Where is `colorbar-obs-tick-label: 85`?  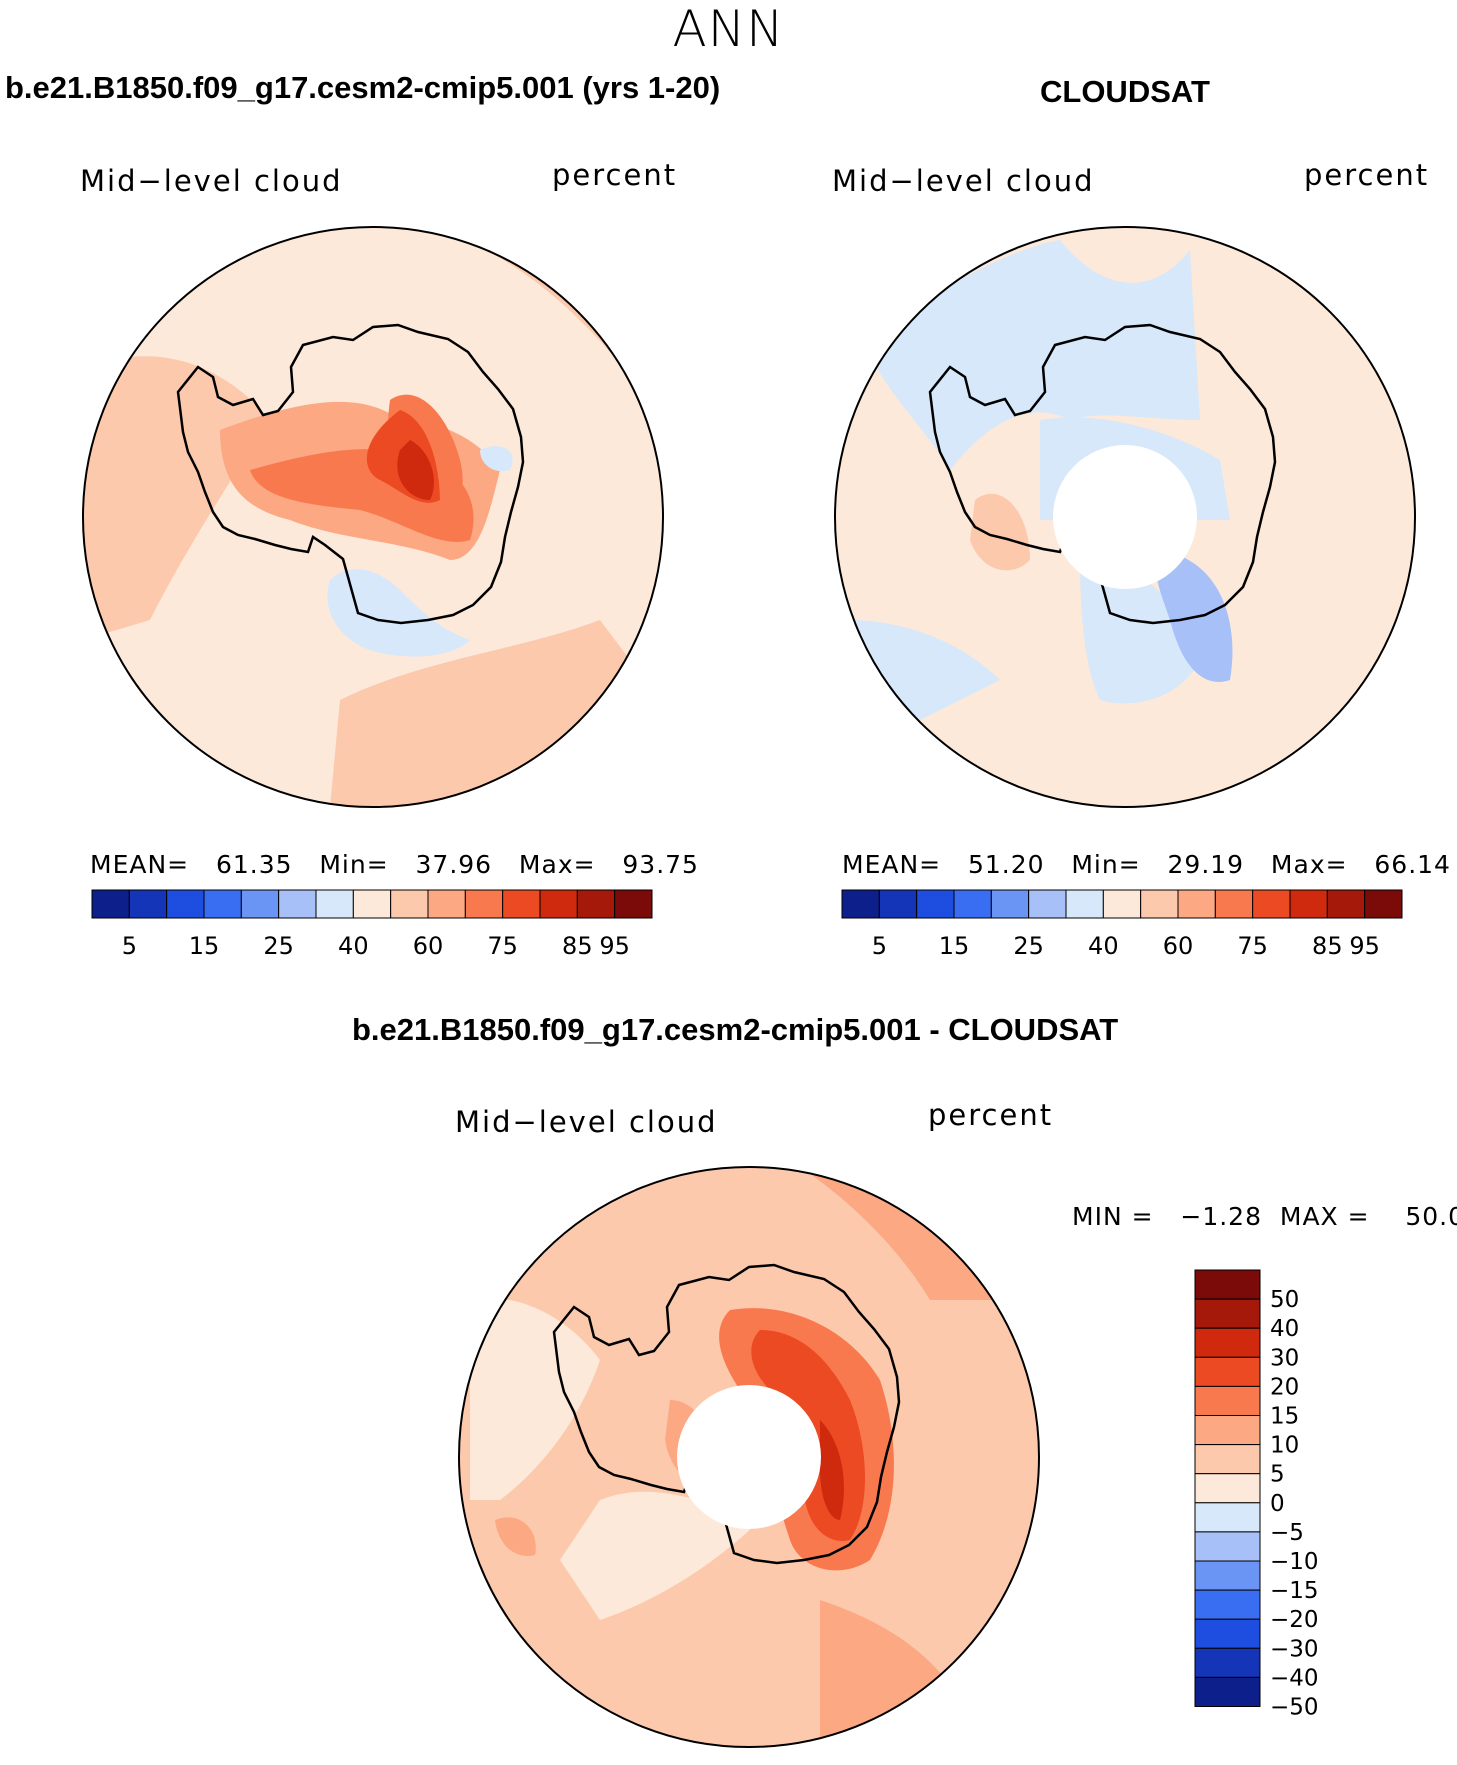 colorbar-obs-tick-label: 85 is located at coordinates (1327, 946).